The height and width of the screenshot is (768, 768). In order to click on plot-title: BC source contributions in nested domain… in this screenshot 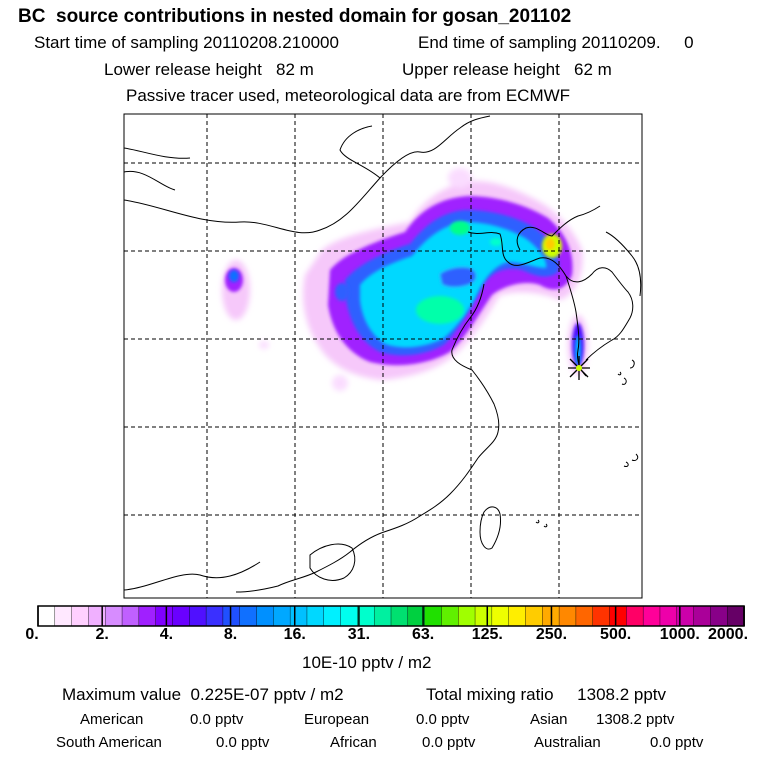, I will do `click(295, 16)`.